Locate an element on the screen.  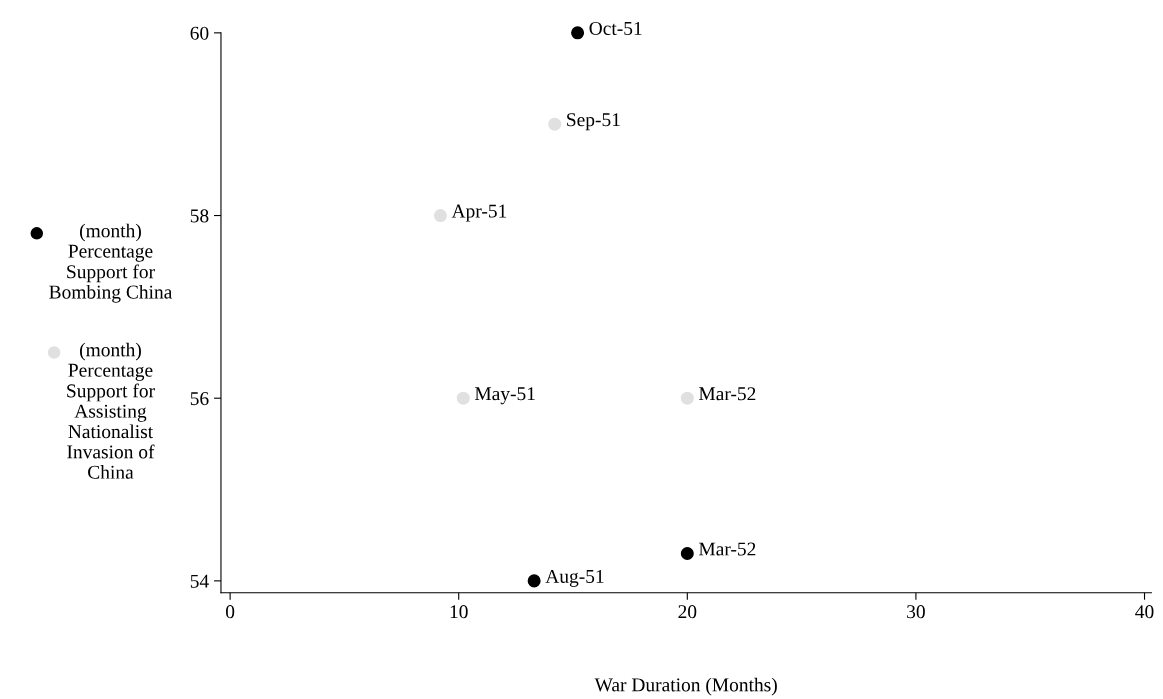
data-label: Aug-51 is located at coordinates (574, 578).